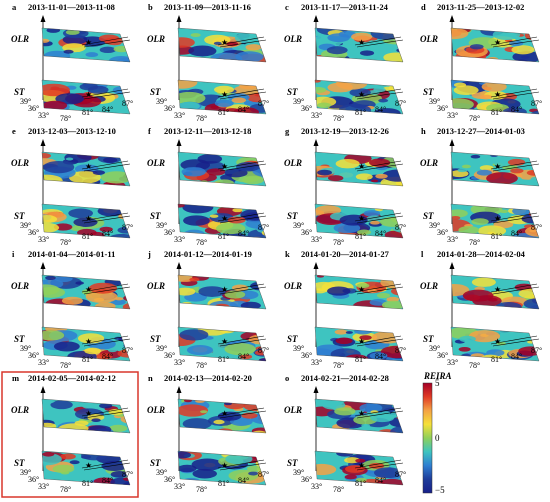 Image resolution: width=550 pixels, height=502 pixels. What do you see at coordinates (72, 378) in the screenshot?
I see `panel-title: 2014-02-05—2014-02-12` at bounding box center [72, 378].